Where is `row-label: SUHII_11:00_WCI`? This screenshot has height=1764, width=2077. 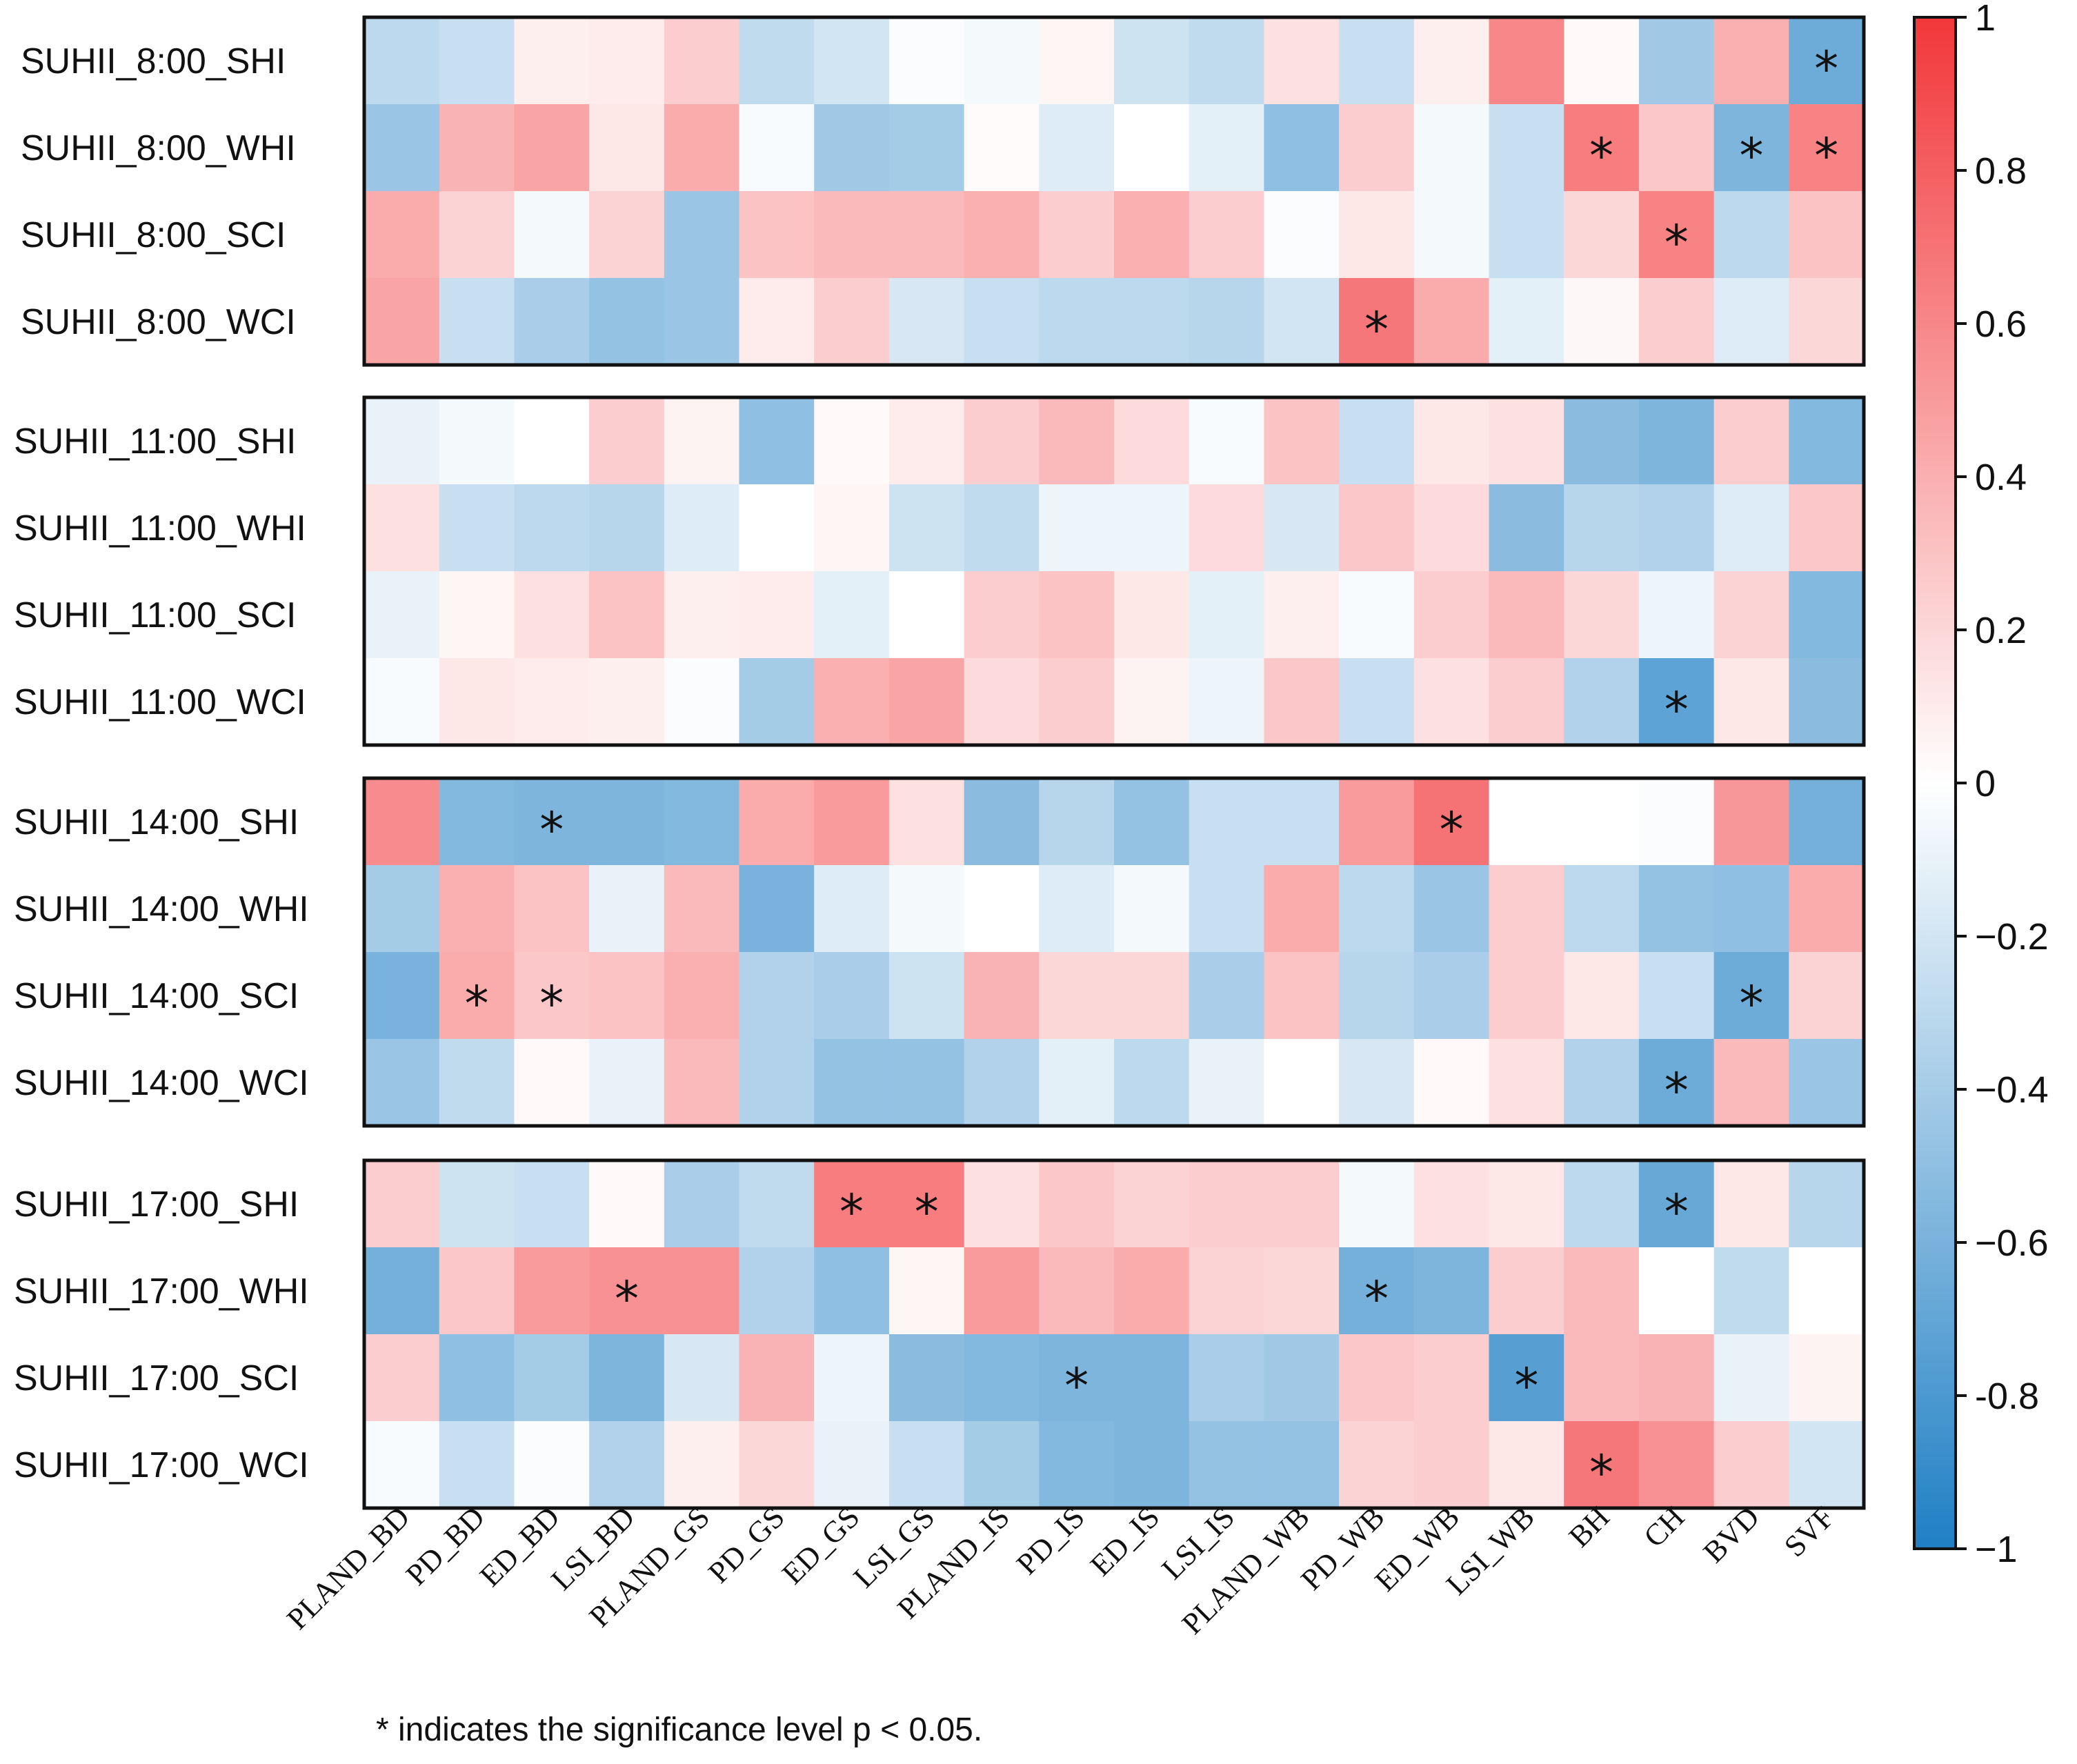 row-label: SUHII_11:00_WCI is located at coordinates (160, 702).